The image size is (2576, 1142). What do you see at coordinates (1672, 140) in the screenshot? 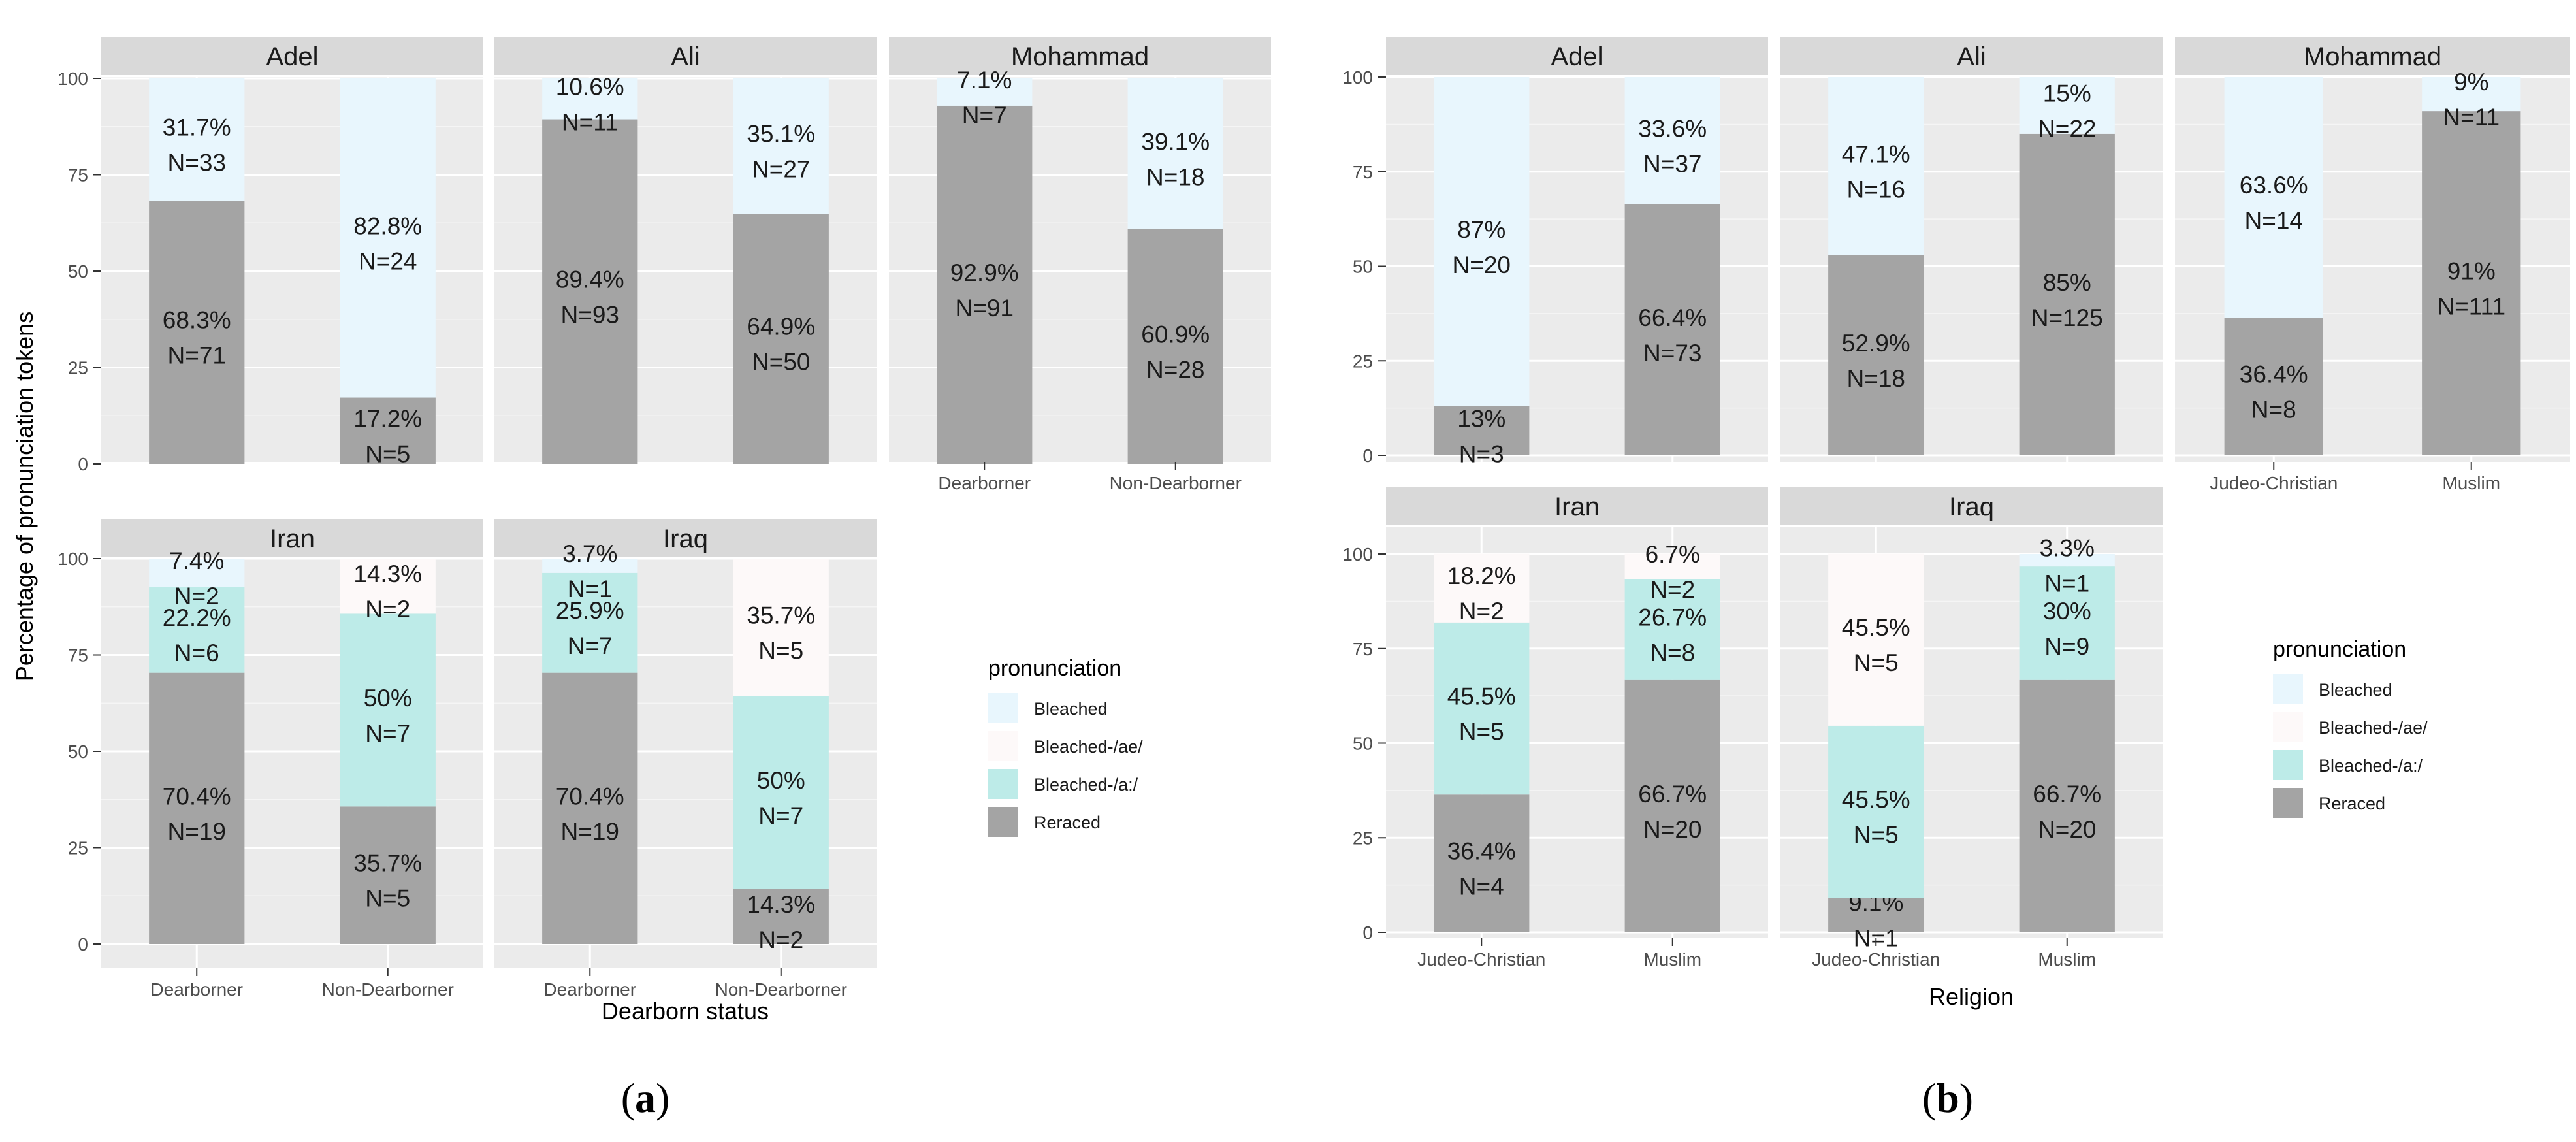
I see `bar-segment-adel-muslim-bleached` at bounding box center [1672, 140].